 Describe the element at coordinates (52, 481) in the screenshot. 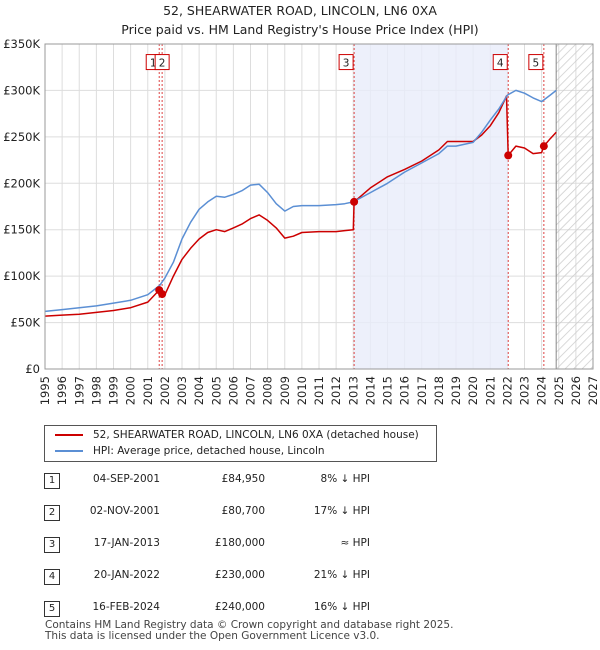

I see `transaction-number: 1` at that location.